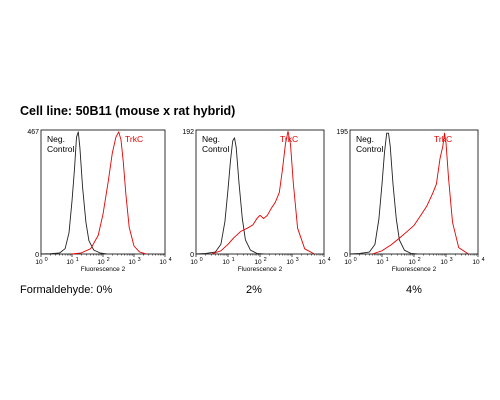 Image resolution: width=500 pixels, height=400 pixels. What do you see at coordinates (73, 193) in the screenshot?
I see `panel-0-neg-control-curve` at bounding box center [73, 193].